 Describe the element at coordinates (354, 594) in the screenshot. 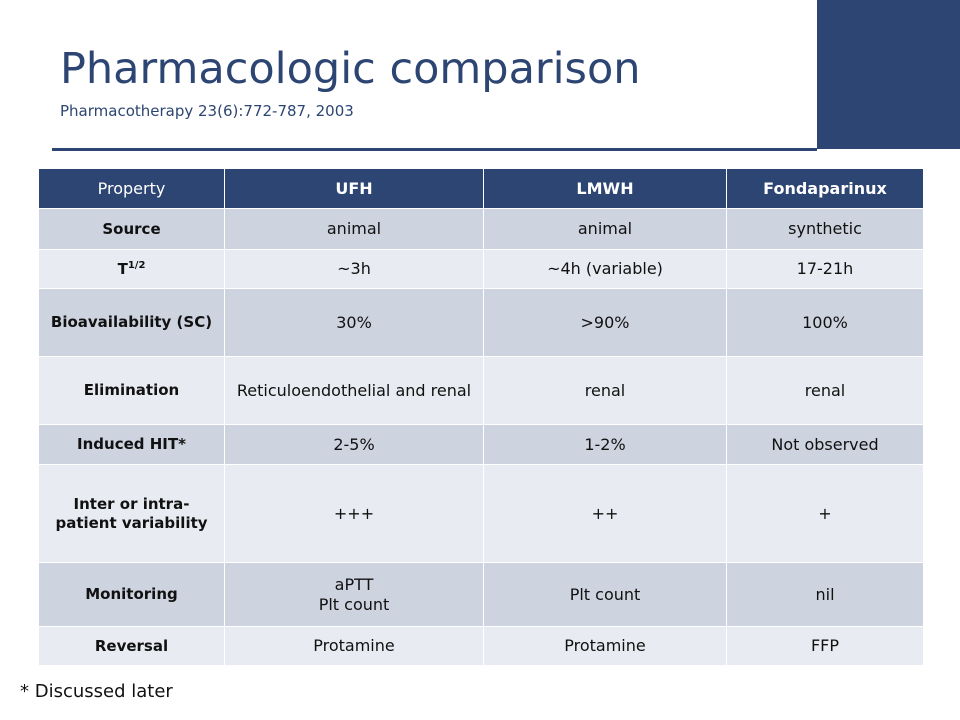

I see `cell-ufh: aPTT Plt count` at that location.